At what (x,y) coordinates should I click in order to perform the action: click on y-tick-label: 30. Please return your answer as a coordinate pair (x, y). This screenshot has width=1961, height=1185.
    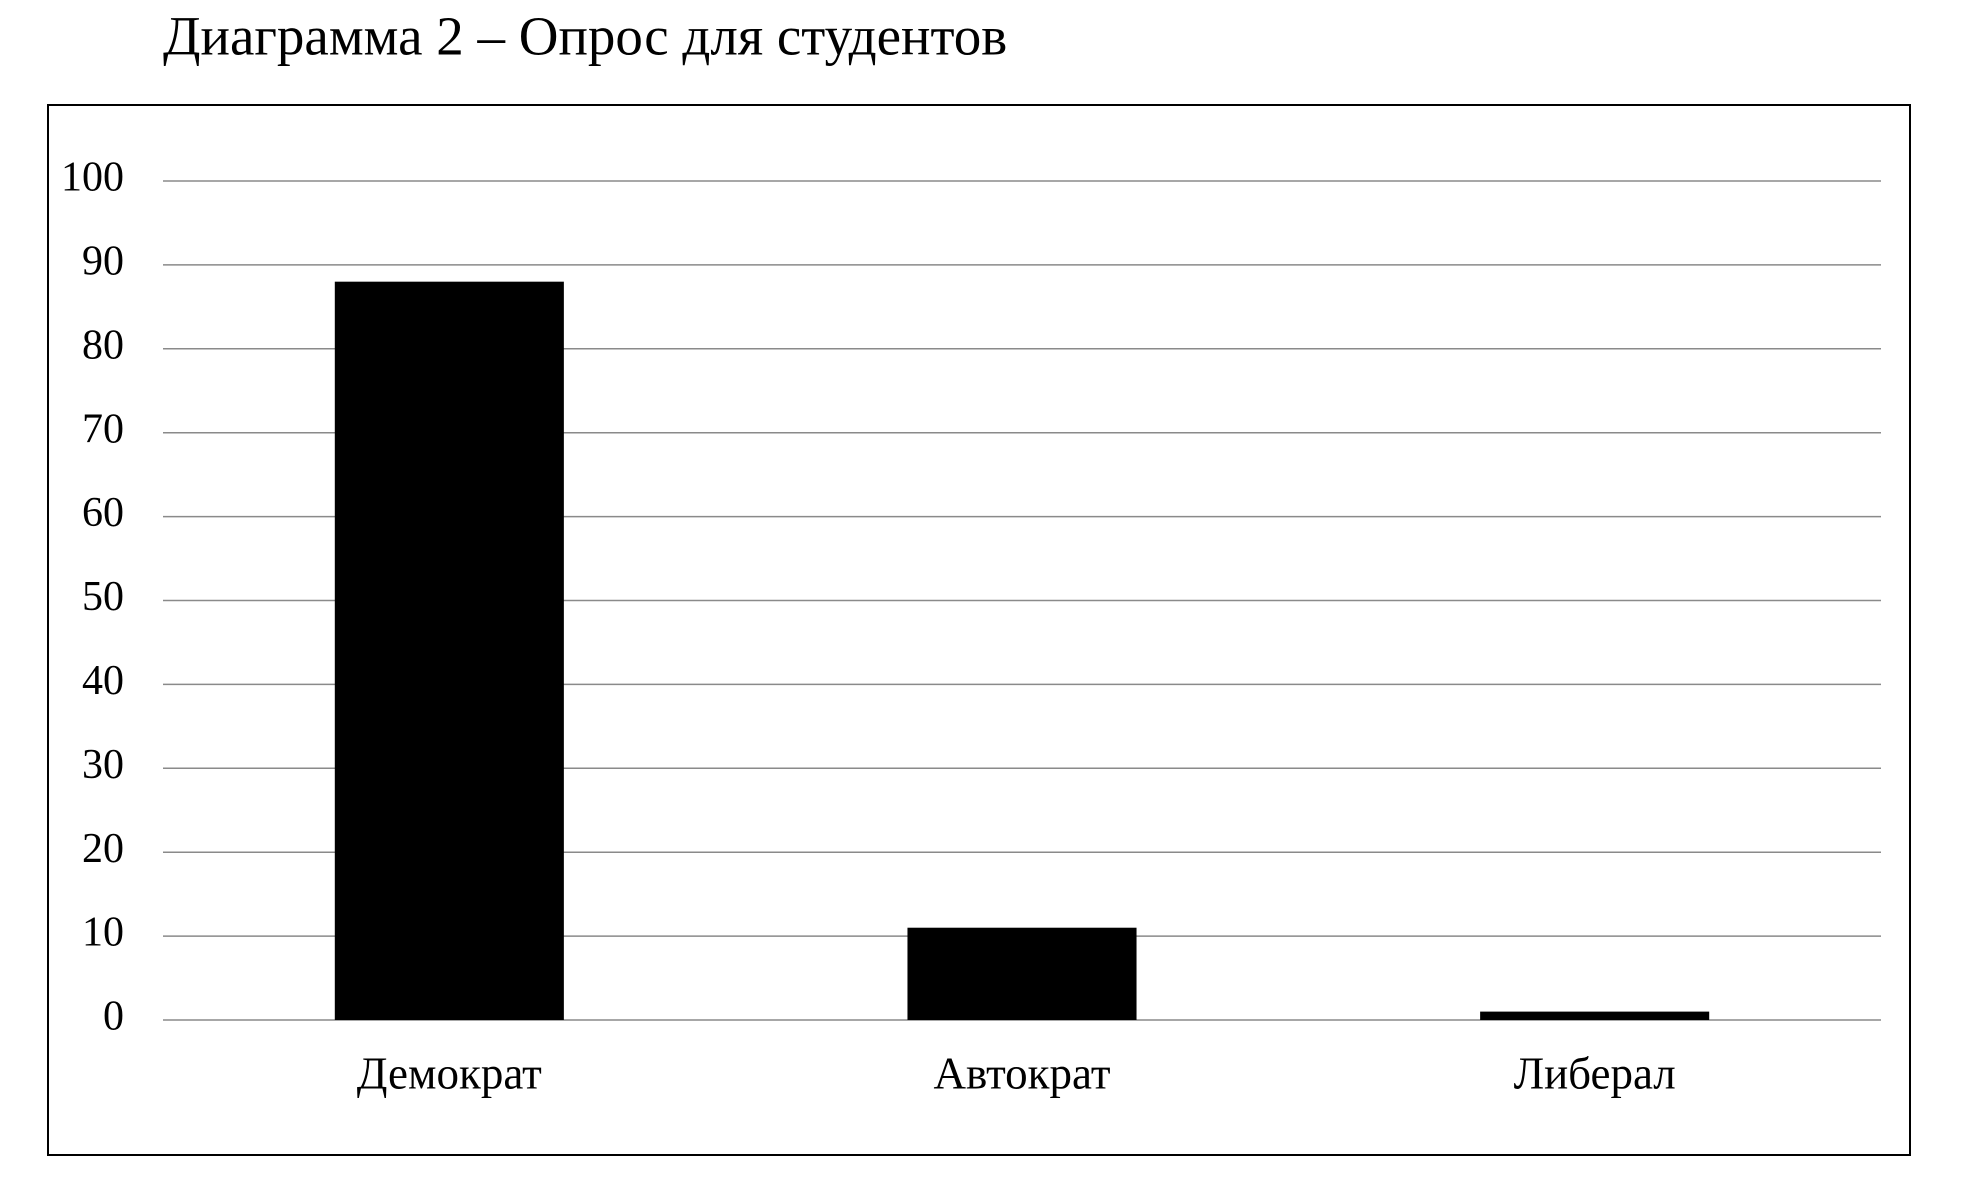
    Looking at the image, I should click on (103, 765).